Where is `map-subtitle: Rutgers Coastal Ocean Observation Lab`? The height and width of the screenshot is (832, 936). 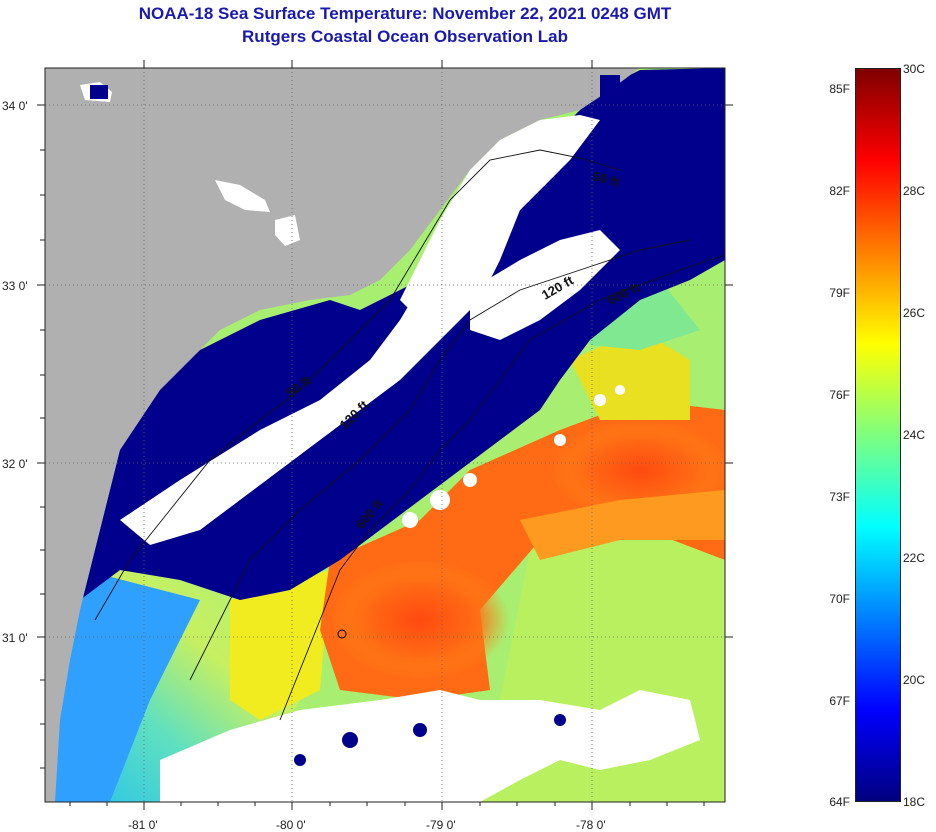 map-subtitle: Rutgers Coastal Ocean Observation Lab is located at coordinates (405, 36).